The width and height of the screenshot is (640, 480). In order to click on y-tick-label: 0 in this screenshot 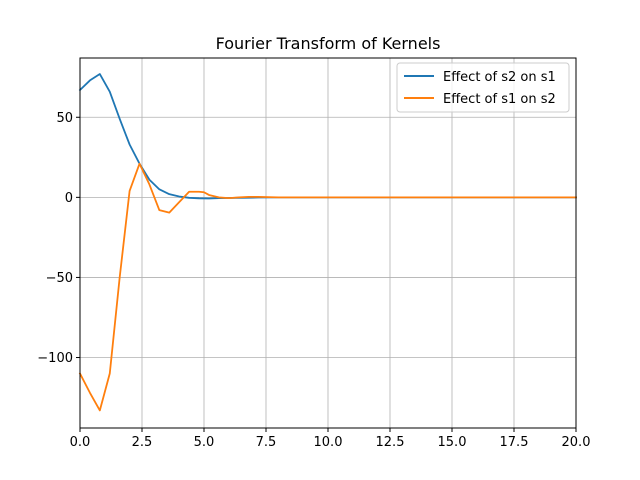, I will do `click(69, 198)`.